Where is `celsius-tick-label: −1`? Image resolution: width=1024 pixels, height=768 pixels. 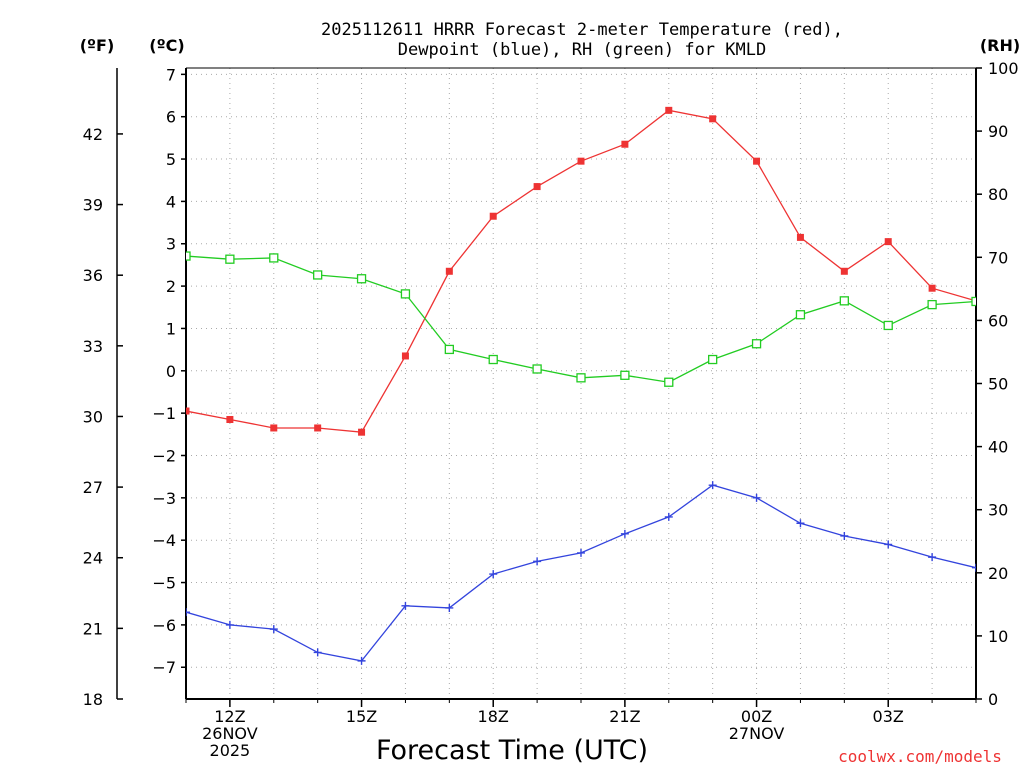
celsius-tick-label: −1 is located at coordinates (164, 413).